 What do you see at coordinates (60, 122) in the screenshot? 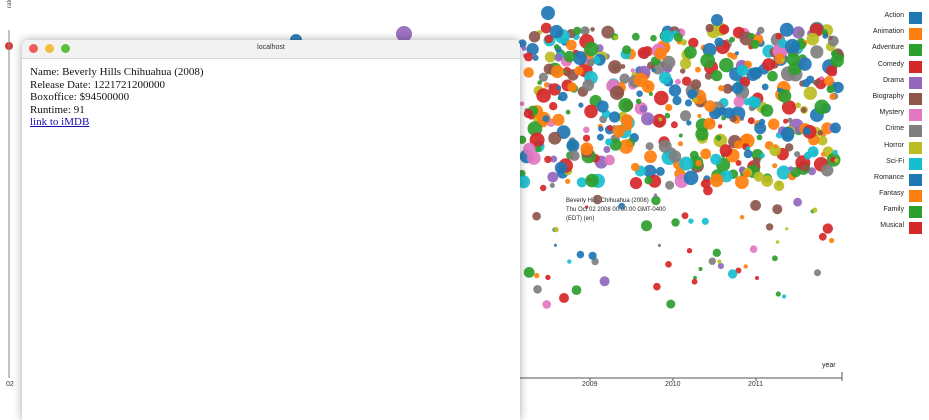
I see `imdb-link: link to iMDB` at bounding box center [60, 122].